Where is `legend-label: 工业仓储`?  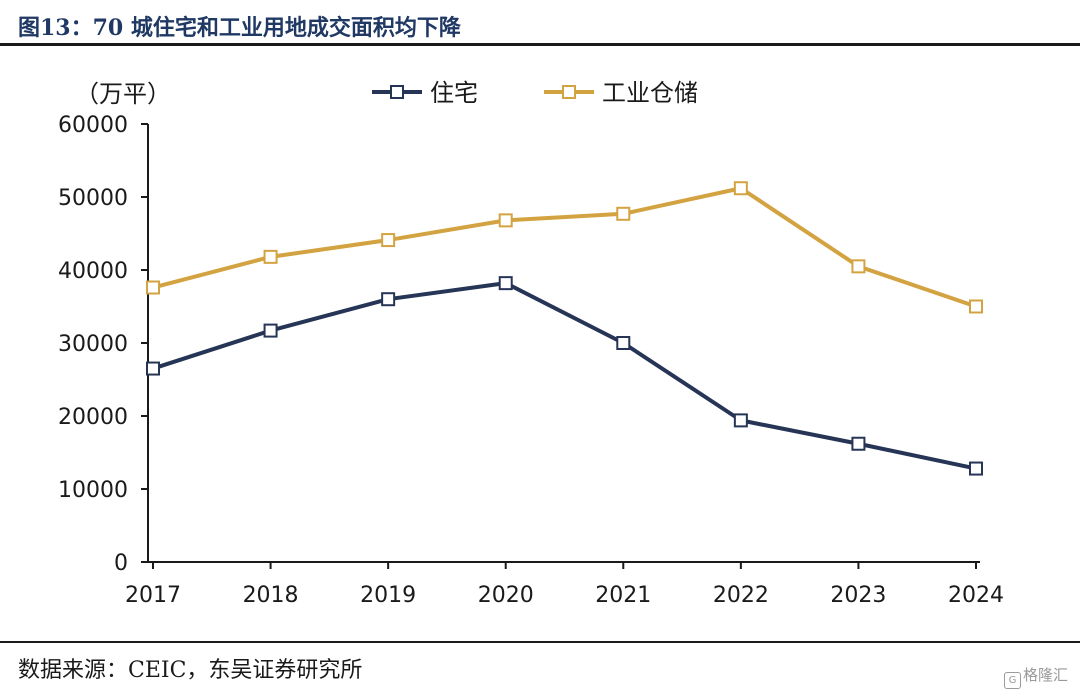
legend-label: 工业仓储 is located at coordinates (650, 93).